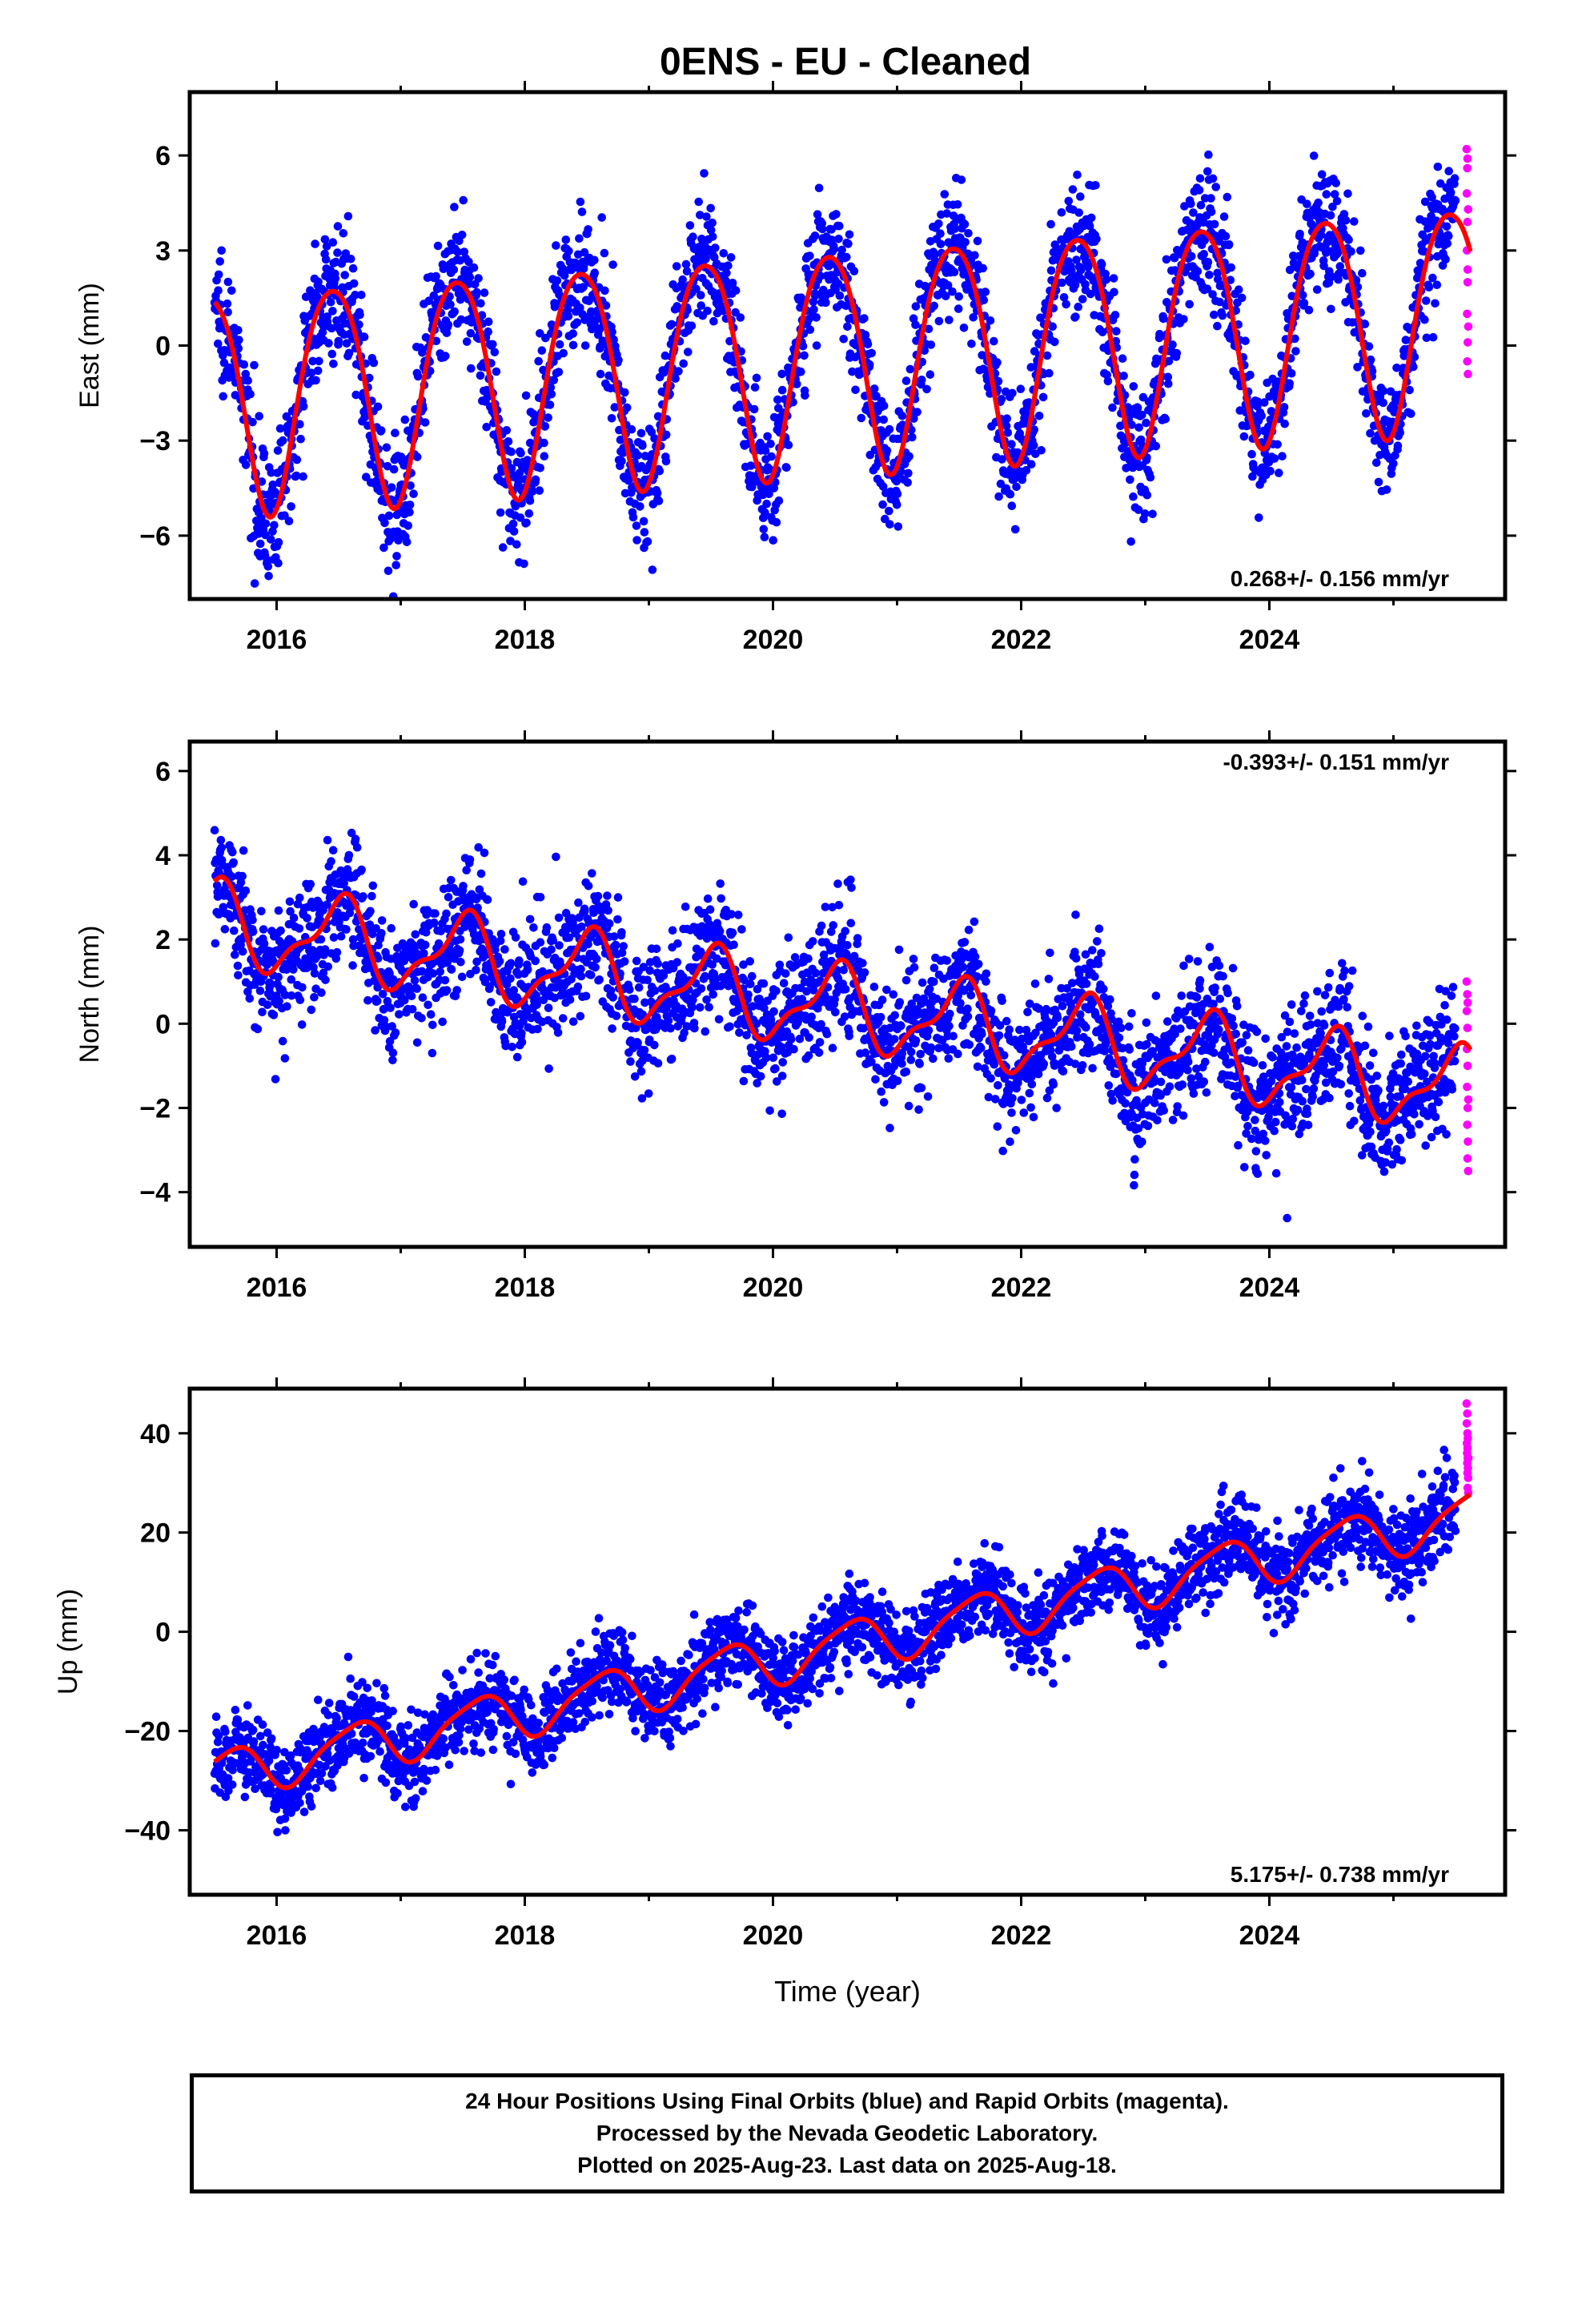  Describe the element at coordinates (1270, 640) in the screenshot. I see `x-tick-label: 2024` at that location.